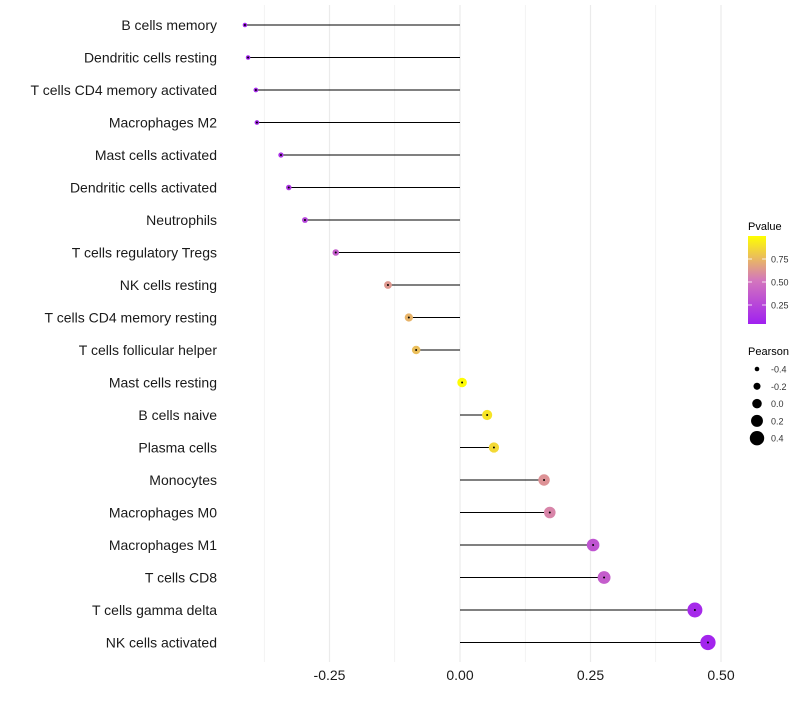 The width and height of the screenshot is (800, 705). What do you see at coordinates (163, 545) in the screenshot?
I see `y-tick-label: Macrophages M1` at bounding box center [163, 545].